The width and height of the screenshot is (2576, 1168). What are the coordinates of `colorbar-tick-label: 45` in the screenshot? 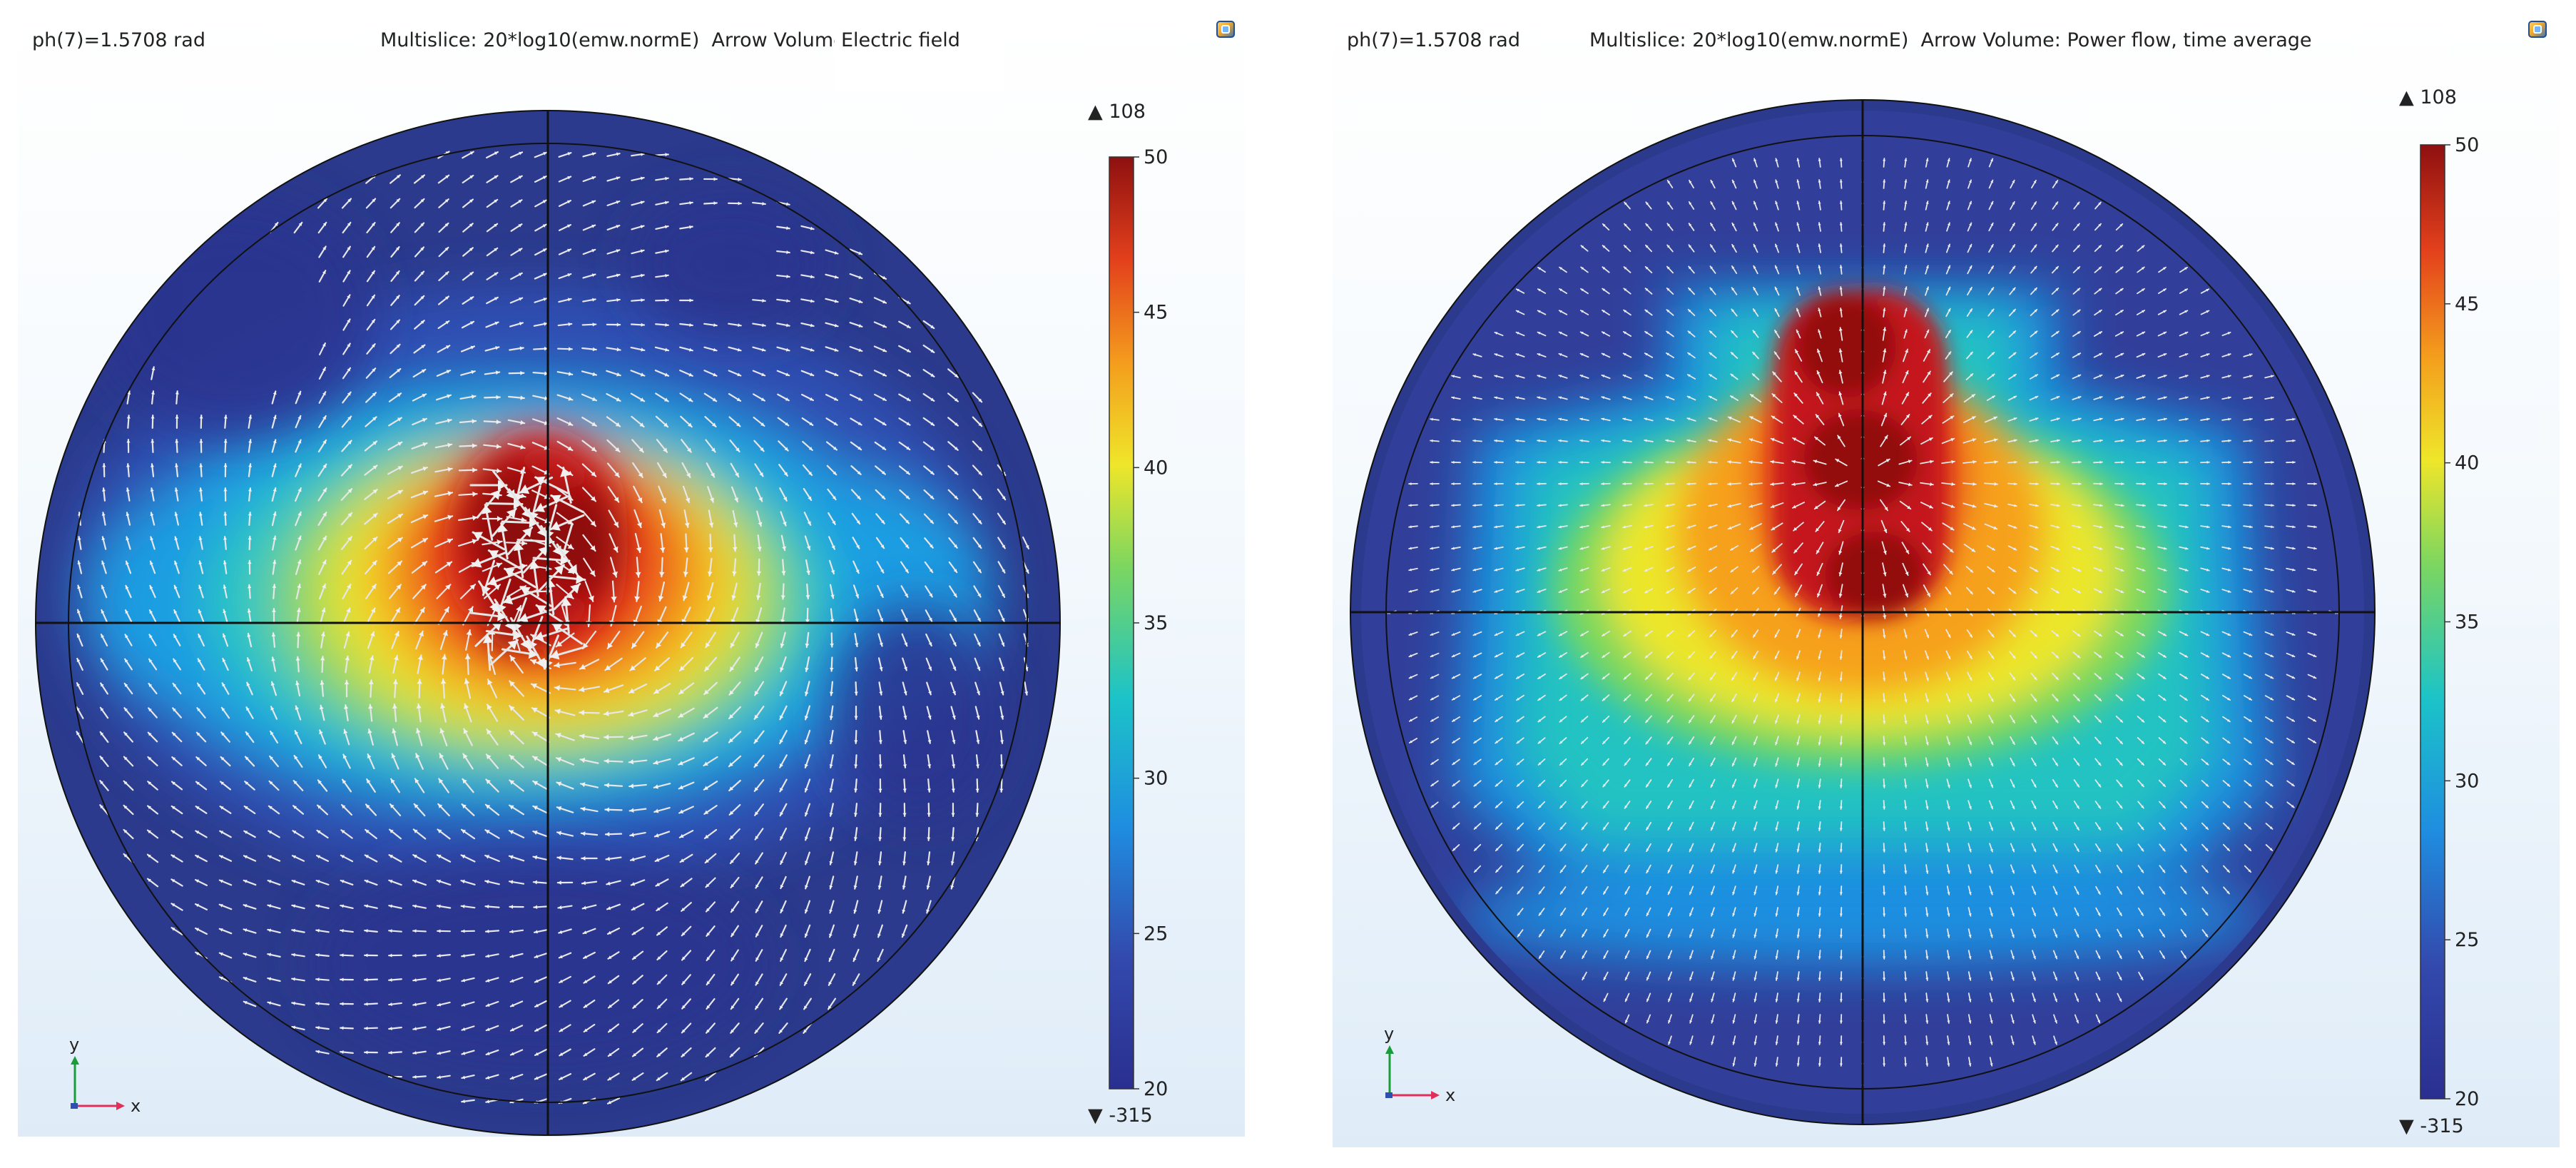 It's located at (1156, 313).